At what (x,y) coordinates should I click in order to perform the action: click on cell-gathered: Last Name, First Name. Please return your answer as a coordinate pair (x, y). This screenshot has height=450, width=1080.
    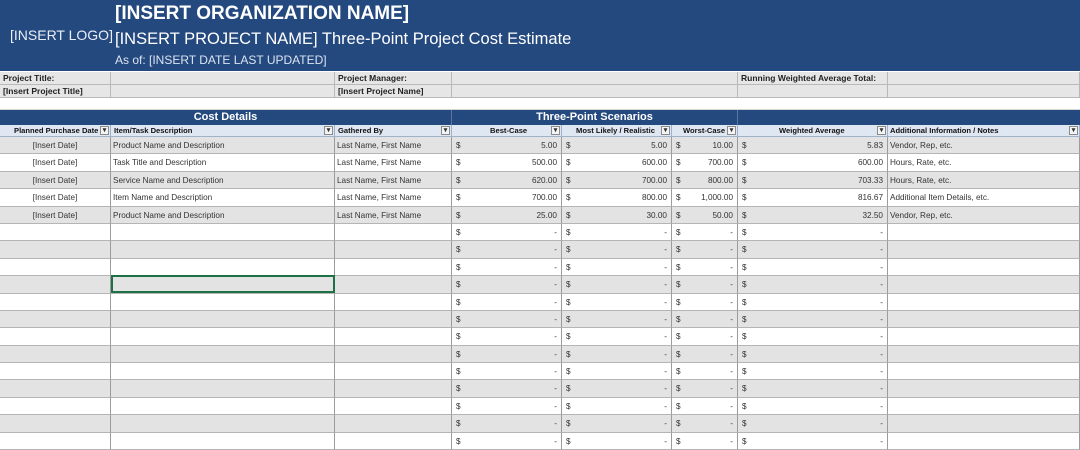
    Looking at the image, I should click on (393, 146).